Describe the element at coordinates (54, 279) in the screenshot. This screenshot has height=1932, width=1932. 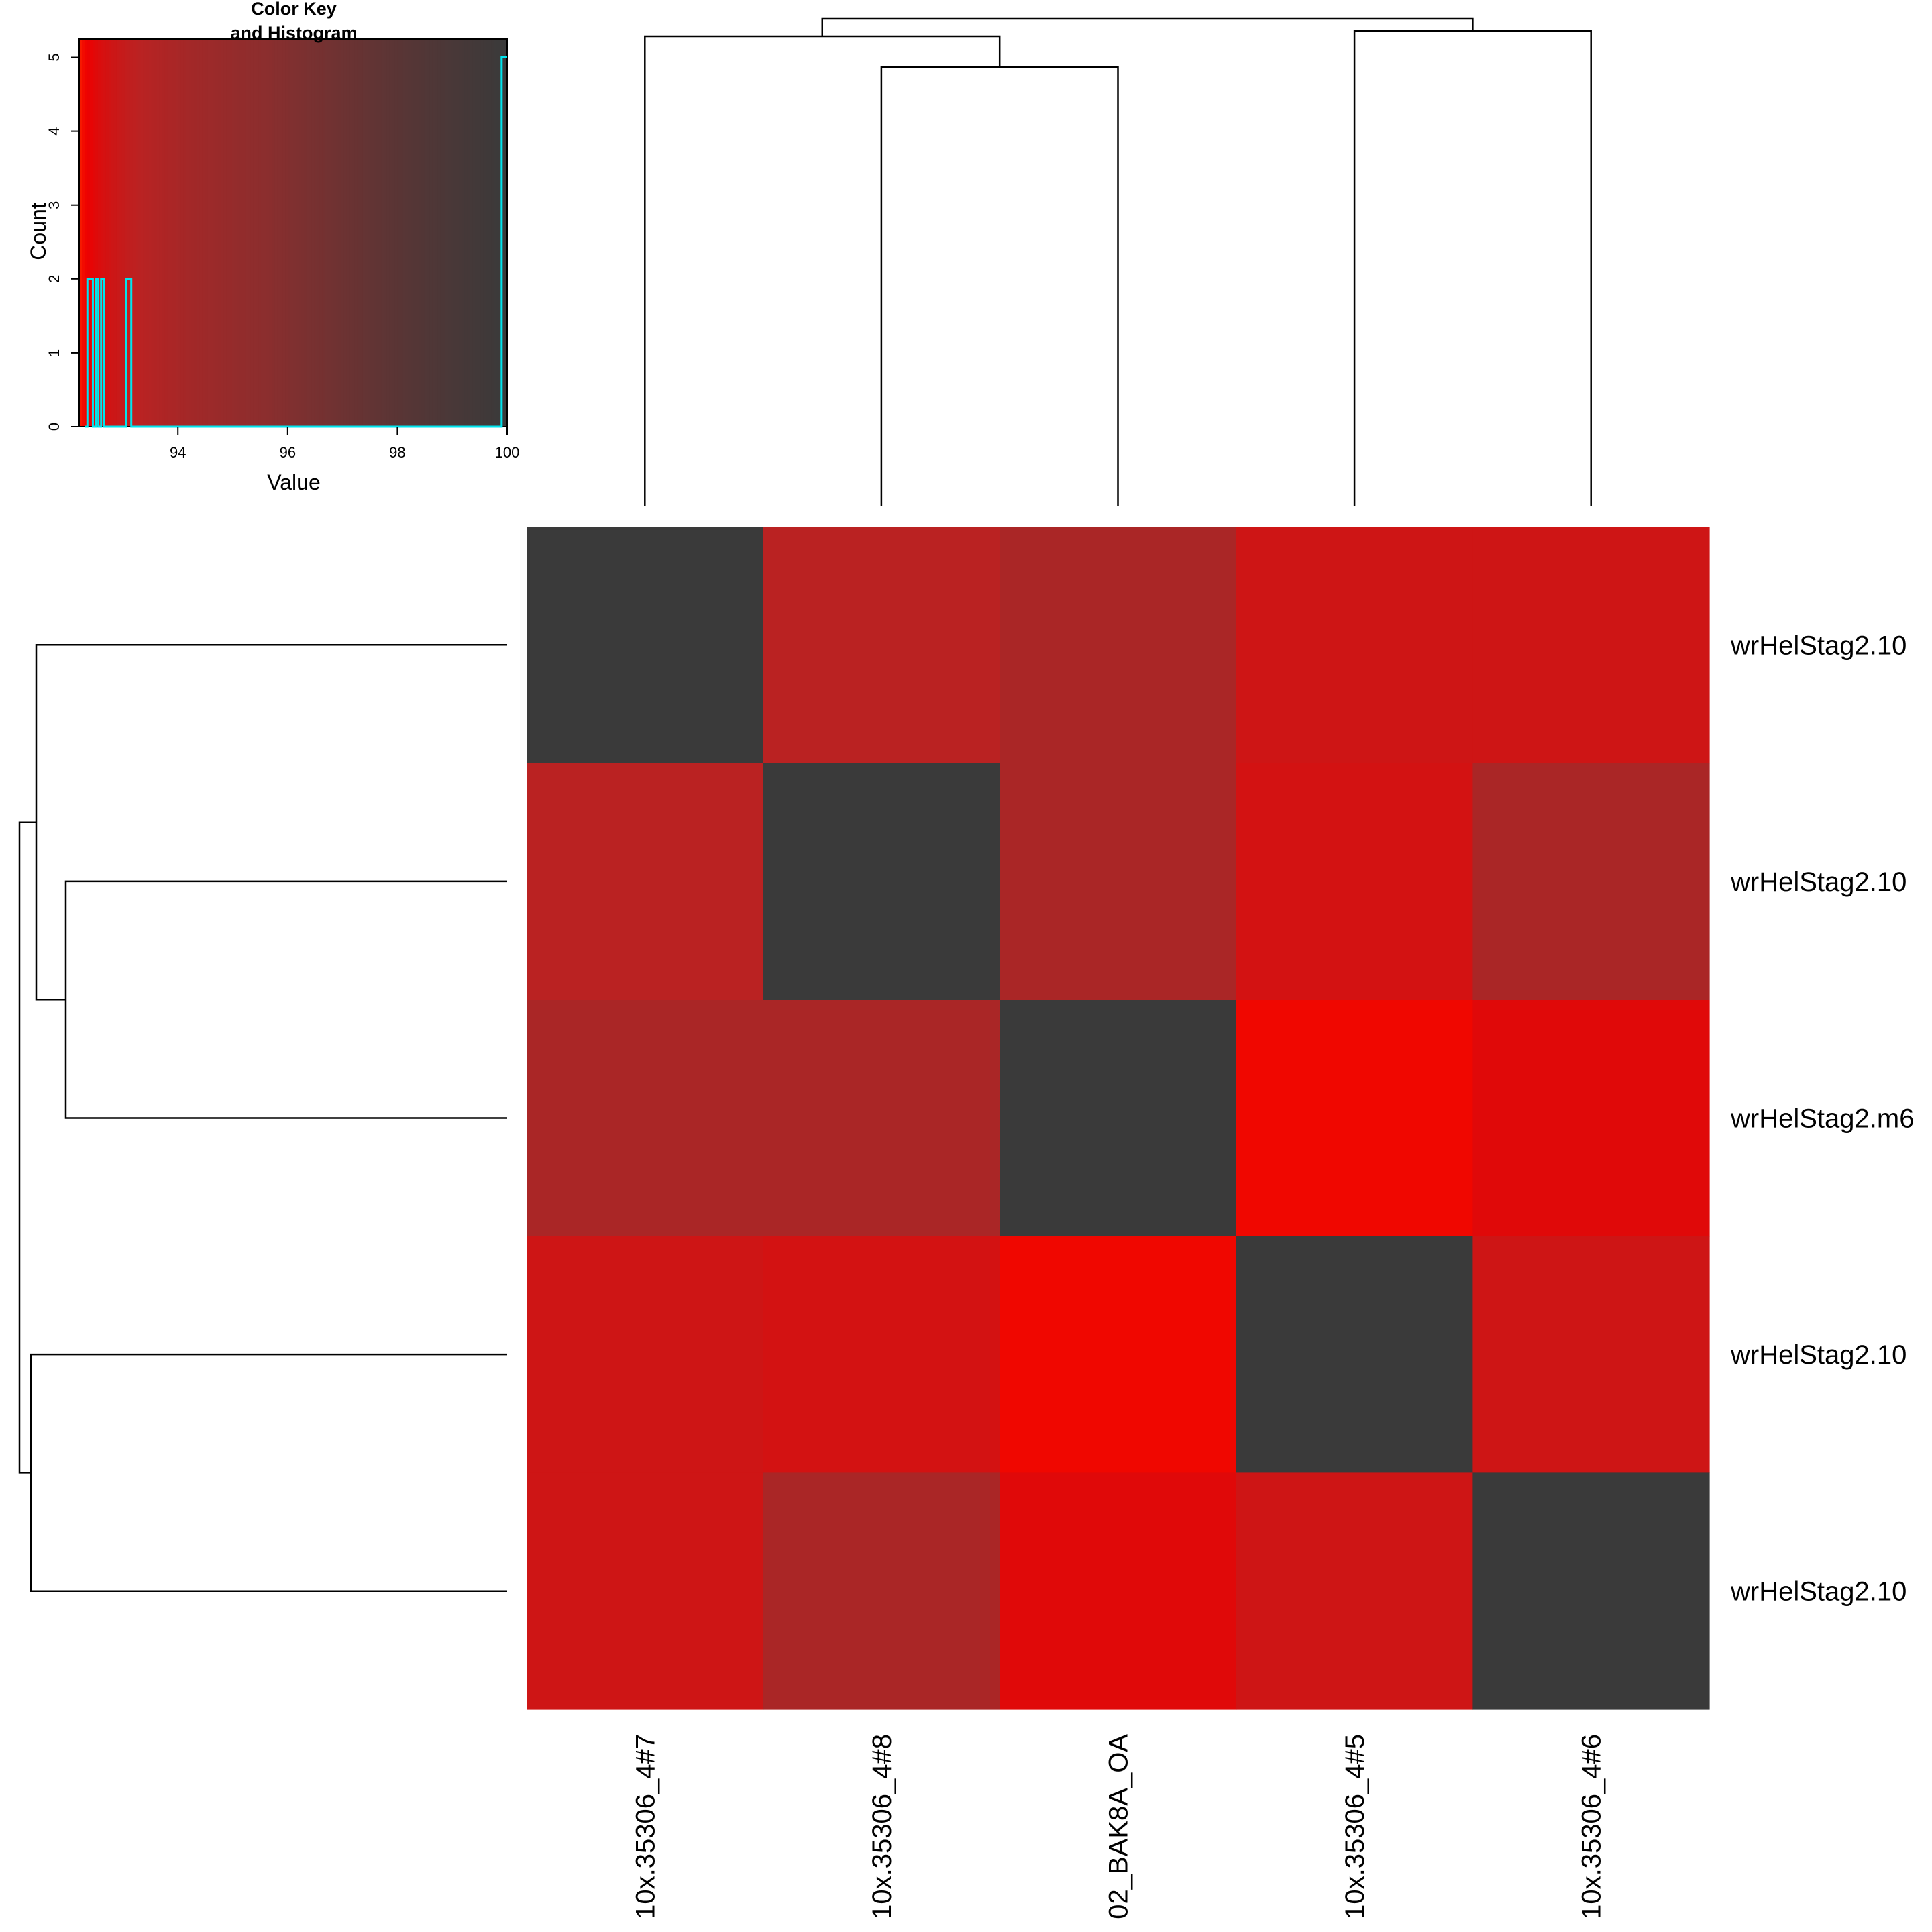
I see `y-tick-label: 2` at that location.